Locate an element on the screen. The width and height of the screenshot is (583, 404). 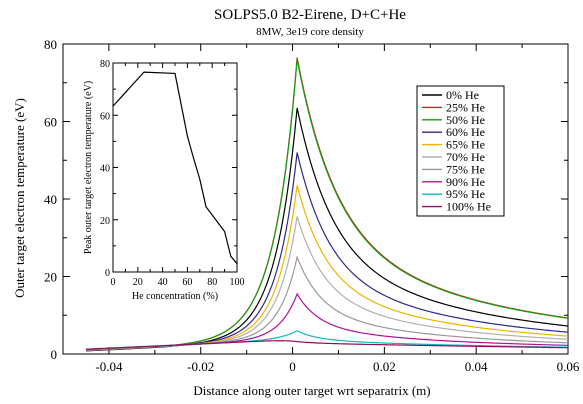
x-tick-label: 0.04 is located at coordinates (476, 366).